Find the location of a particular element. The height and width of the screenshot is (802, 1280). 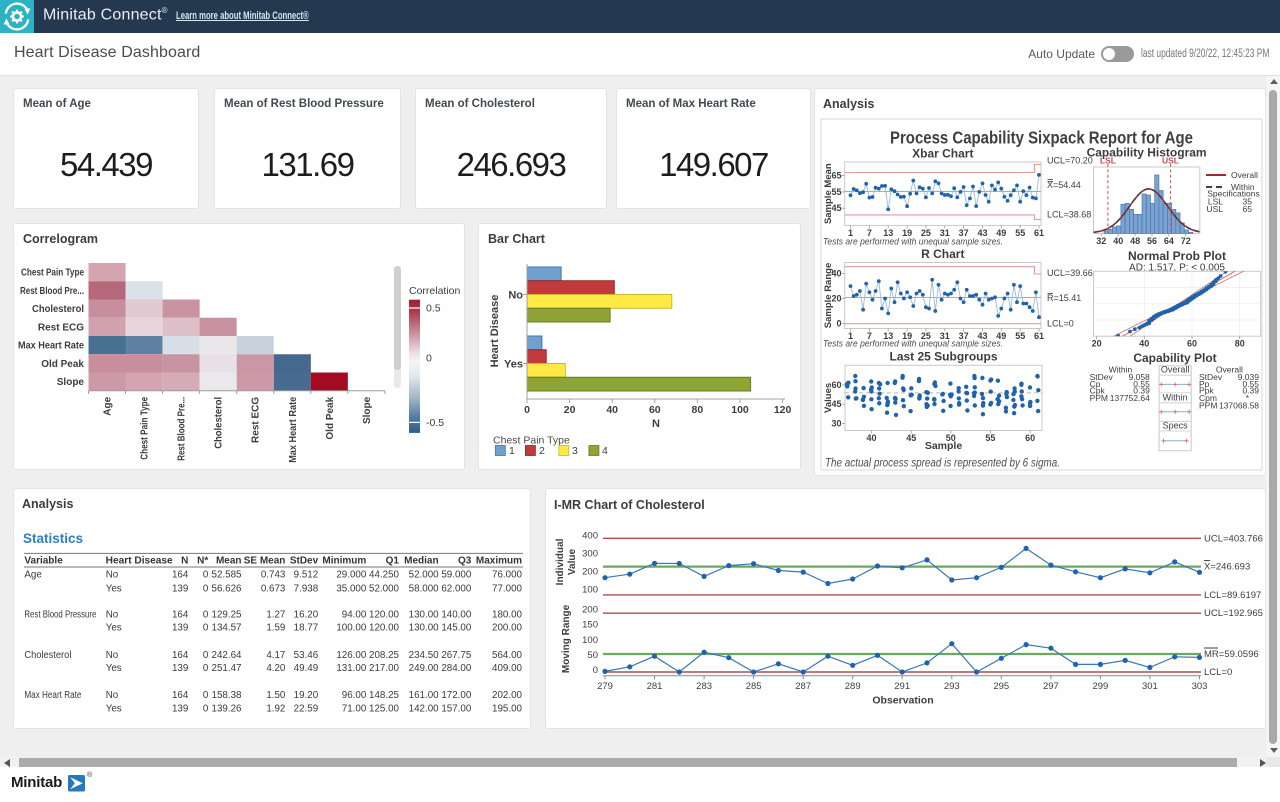

svg-text: PPM is located at coordinates (1208, 405).